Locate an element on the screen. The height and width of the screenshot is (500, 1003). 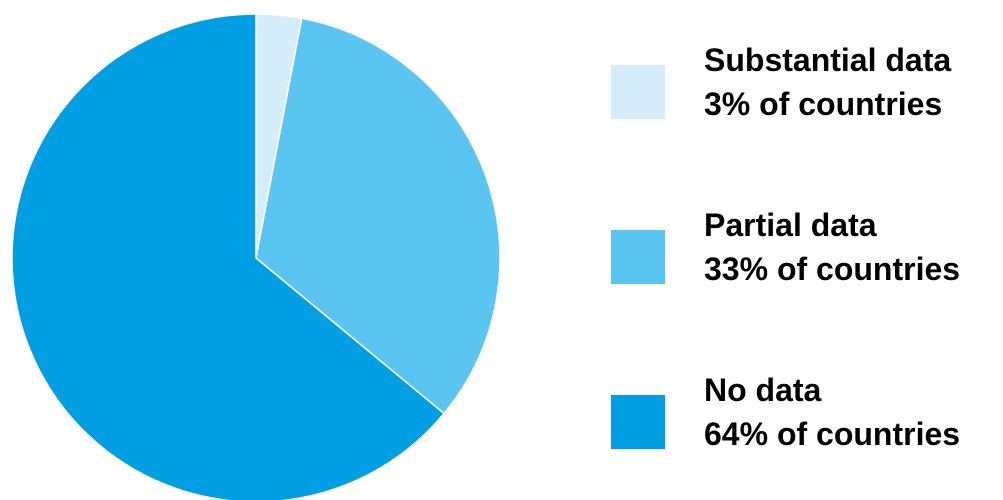
legend-value-partial-data: 33% of countries is located at coordinates (832, 269).